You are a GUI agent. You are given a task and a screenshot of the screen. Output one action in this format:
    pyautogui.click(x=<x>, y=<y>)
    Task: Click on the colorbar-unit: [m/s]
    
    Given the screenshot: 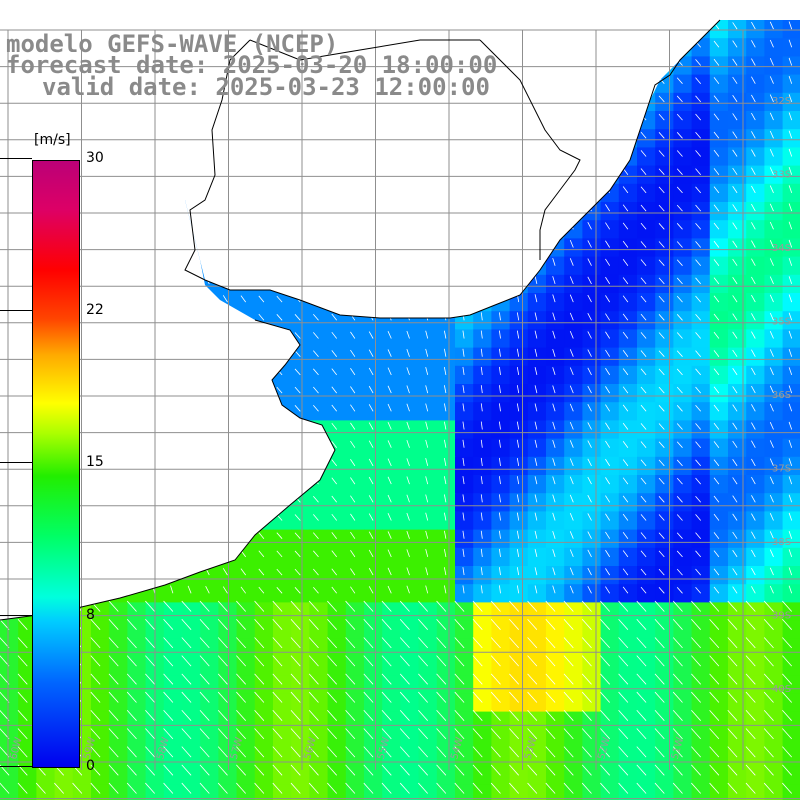 What is the action you would take?
    pyautogui.click(x=52, y=140)
    